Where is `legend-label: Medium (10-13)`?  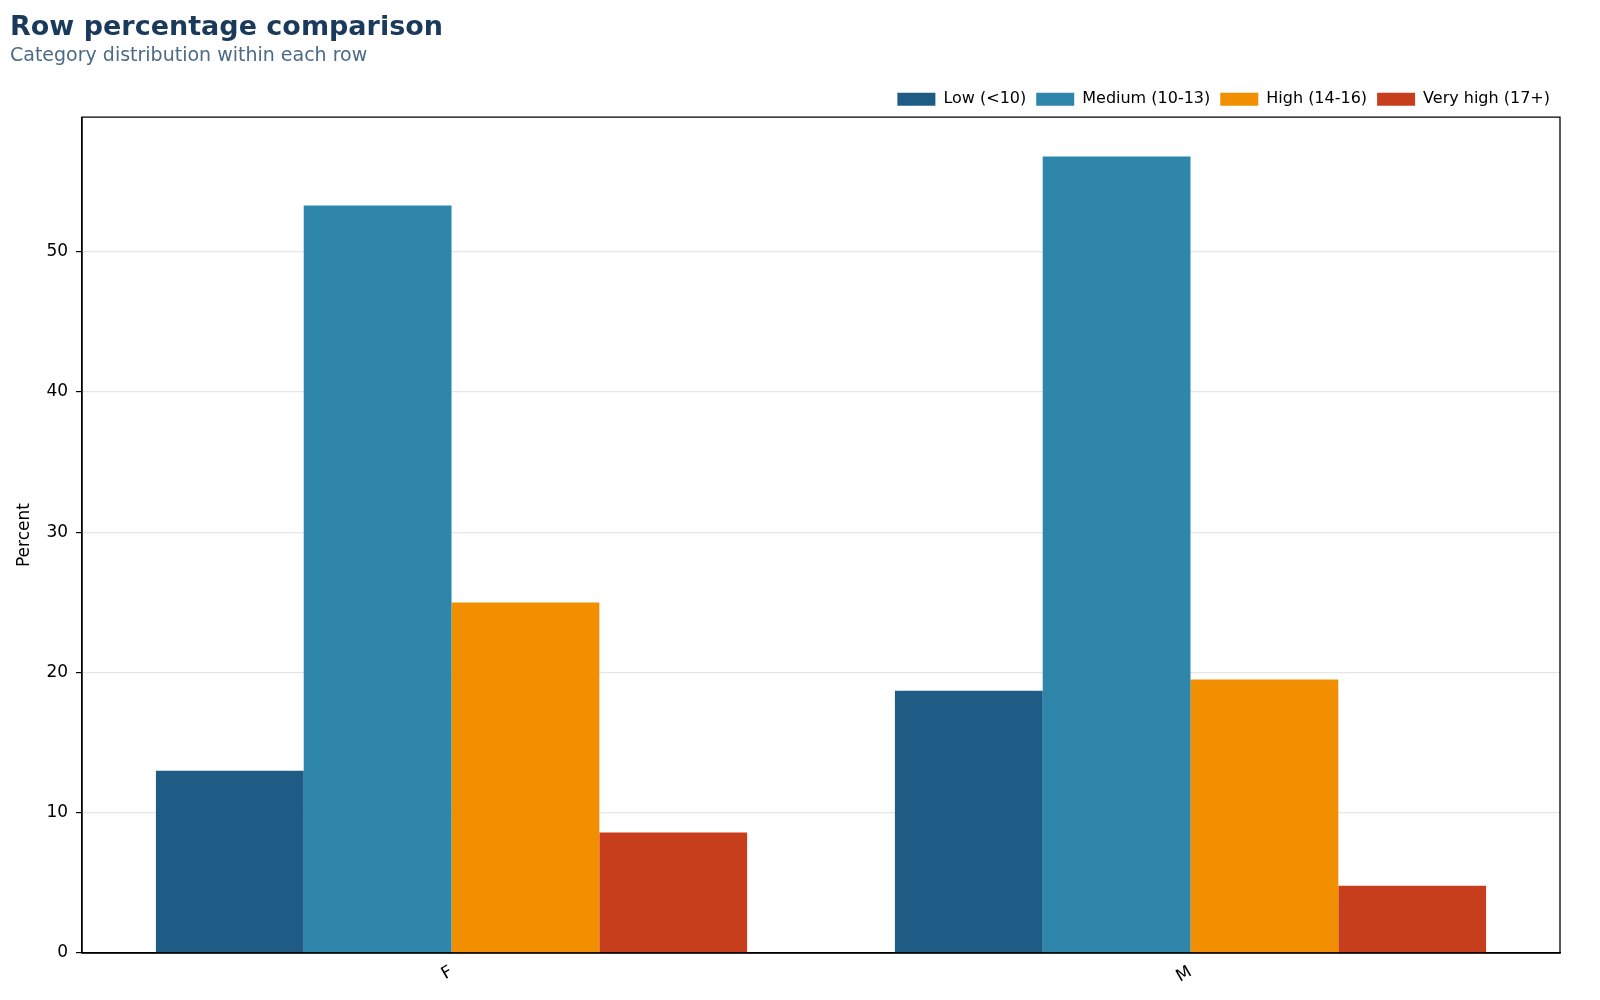 legend-label: Medium (10-13) is located at coordinates (1146, 98).